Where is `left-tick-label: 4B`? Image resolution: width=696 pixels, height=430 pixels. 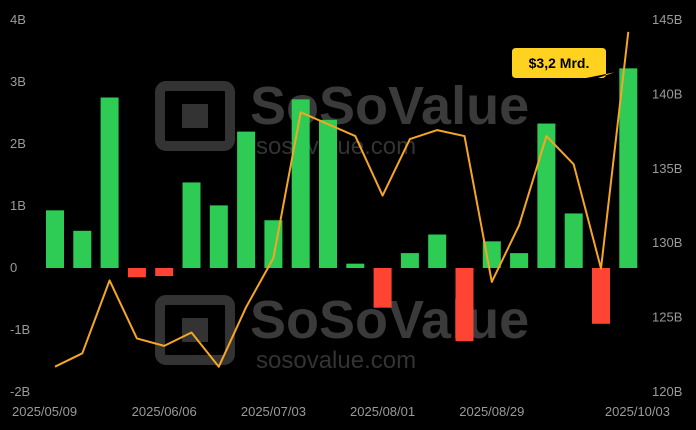
left-tick-label: 4B is located at coordinates (18, 19).